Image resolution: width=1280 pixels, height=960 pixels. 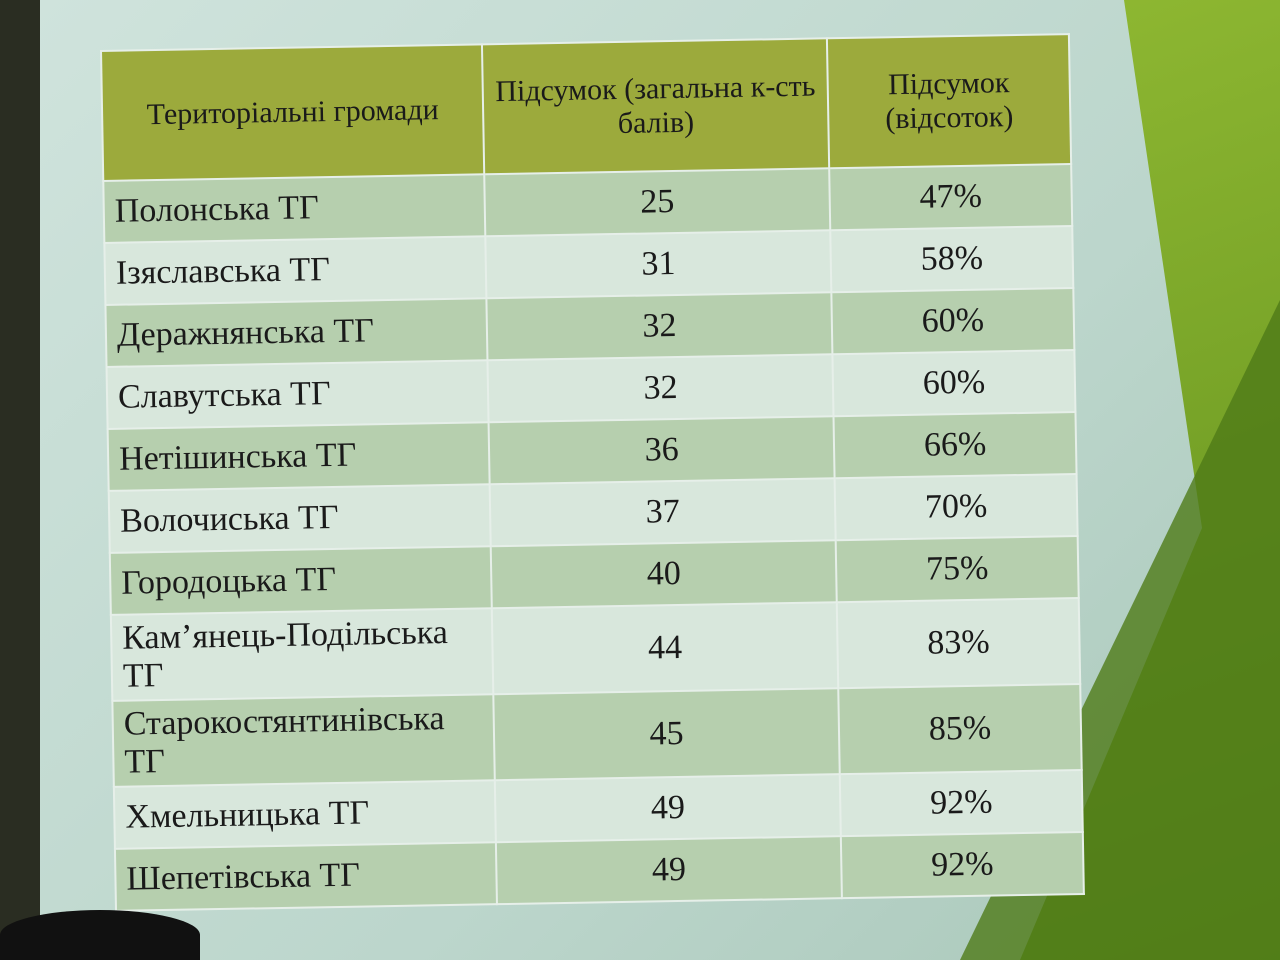 I want to click on table-row: Кам’янець-Подільська ТГ 44 83%, so click(x=595, y=649).